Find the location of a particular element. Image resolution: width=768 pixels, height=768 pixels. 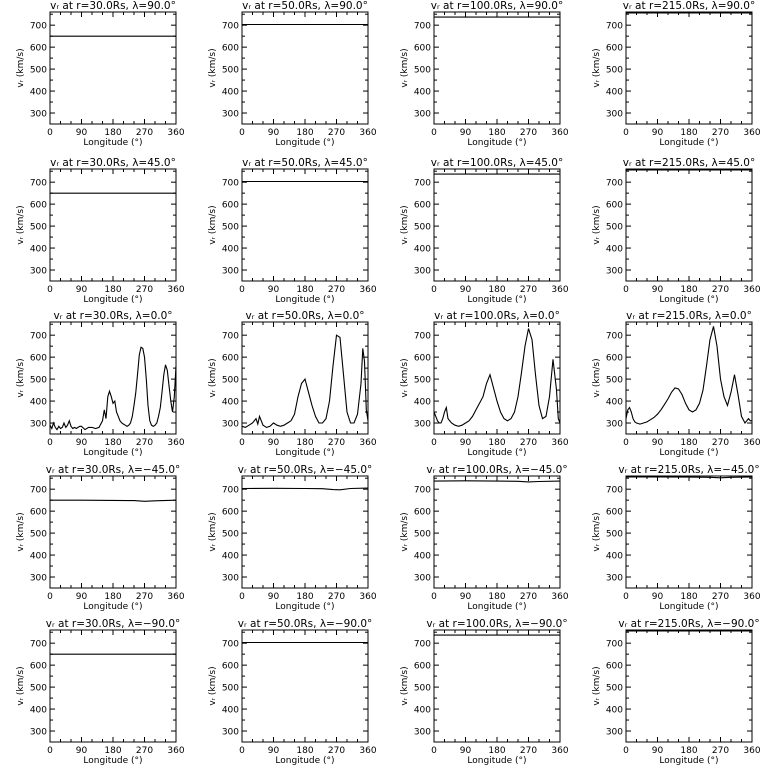

series-line is located at coordinates (688, 375).